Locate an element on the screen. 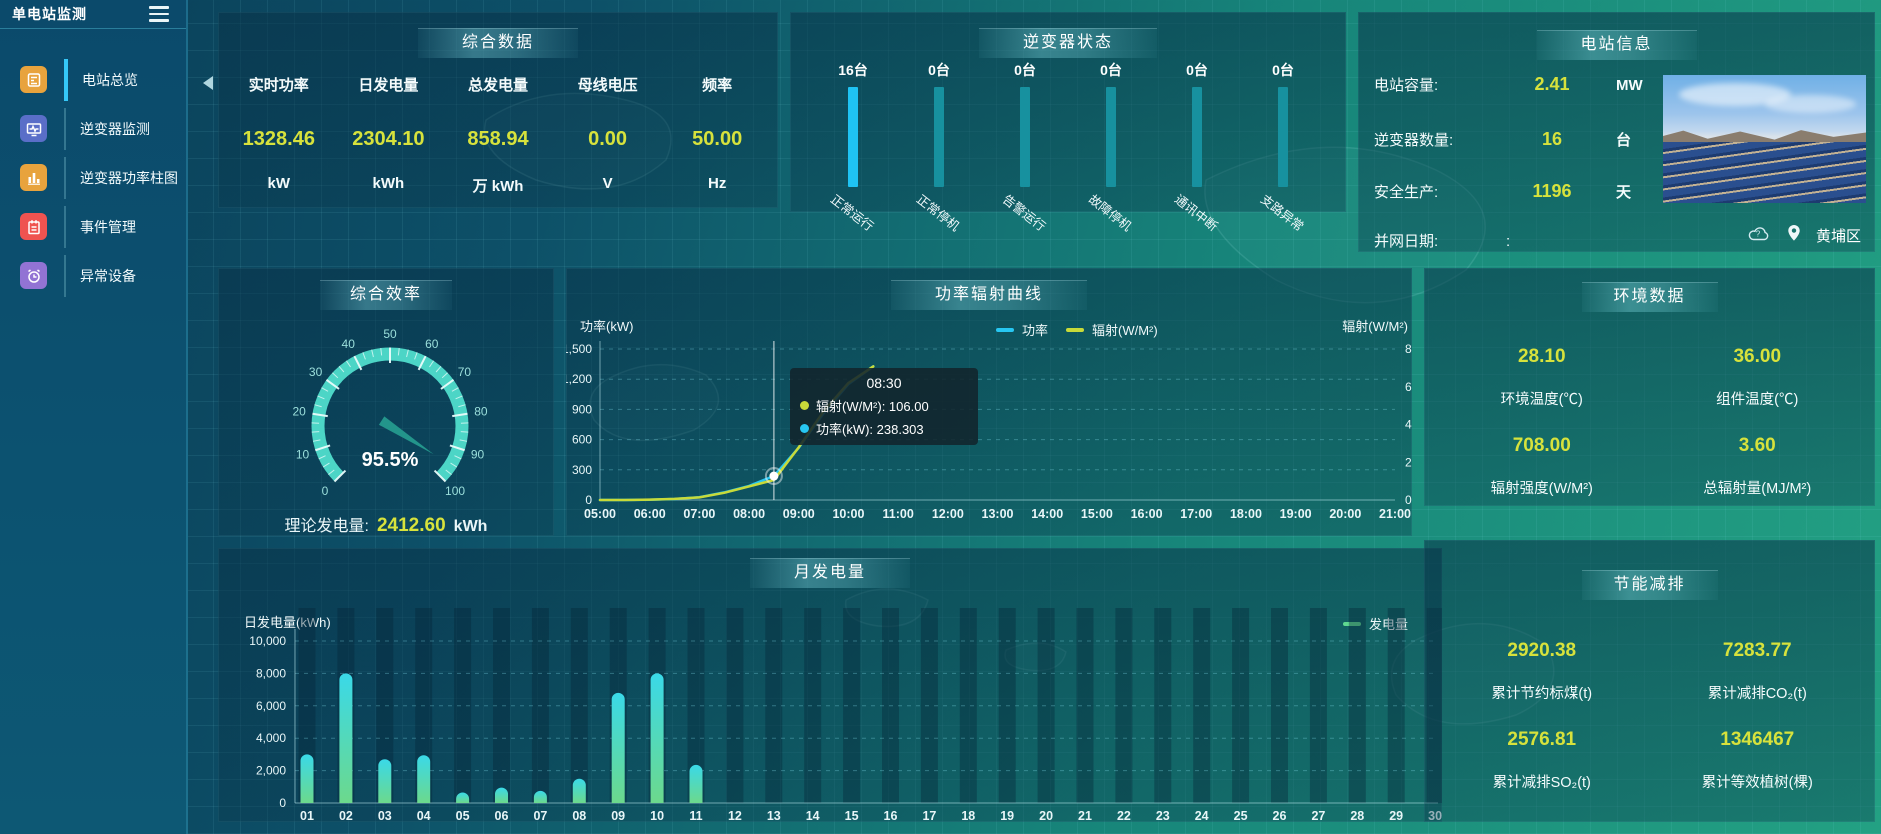  trees-equivalent: 1346467 累计等效植树(棵) is located at coordinates (1757, 760).